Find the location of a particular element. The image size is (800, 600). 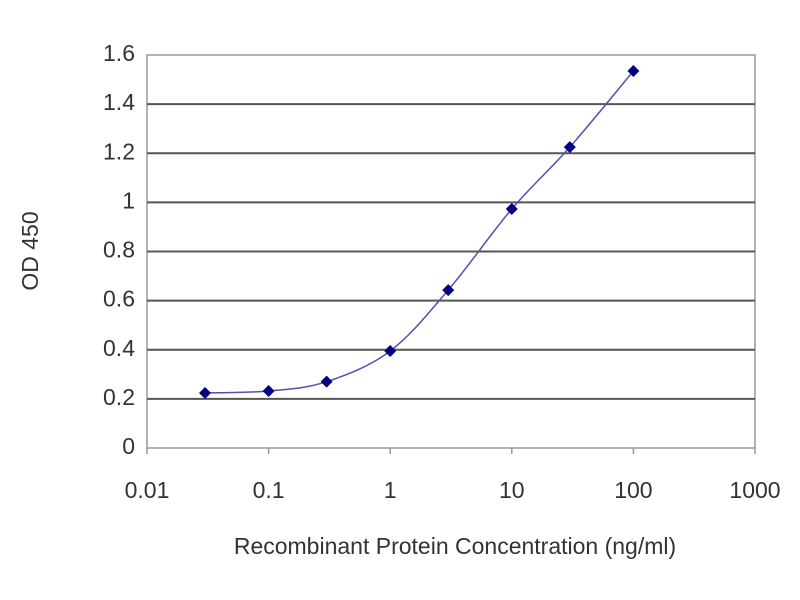

y-tick-label: 0.8 is located at coordinates (119, 250).